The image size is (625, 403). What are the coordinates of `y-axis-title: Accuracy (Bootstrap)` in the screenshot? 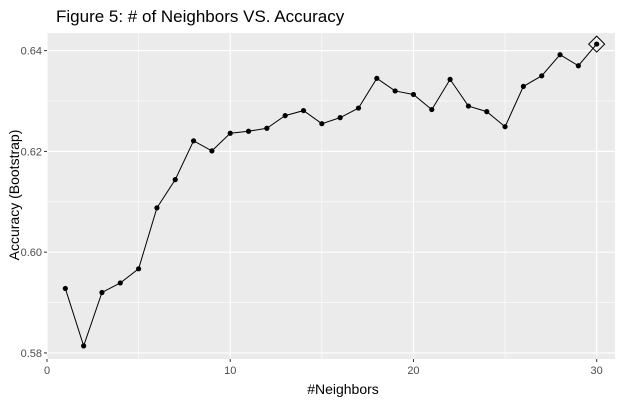 It's located at (14, 195).